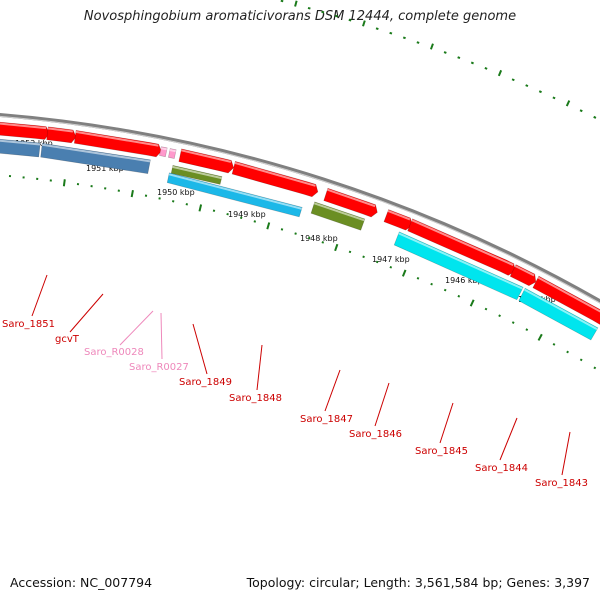 The width and height of the screenshot is (600, 600). What do you see at coordinates (81, 582) in the screenshot?
I see `accession-text: Accession: NC_007794` at bounding box center [81, 582].